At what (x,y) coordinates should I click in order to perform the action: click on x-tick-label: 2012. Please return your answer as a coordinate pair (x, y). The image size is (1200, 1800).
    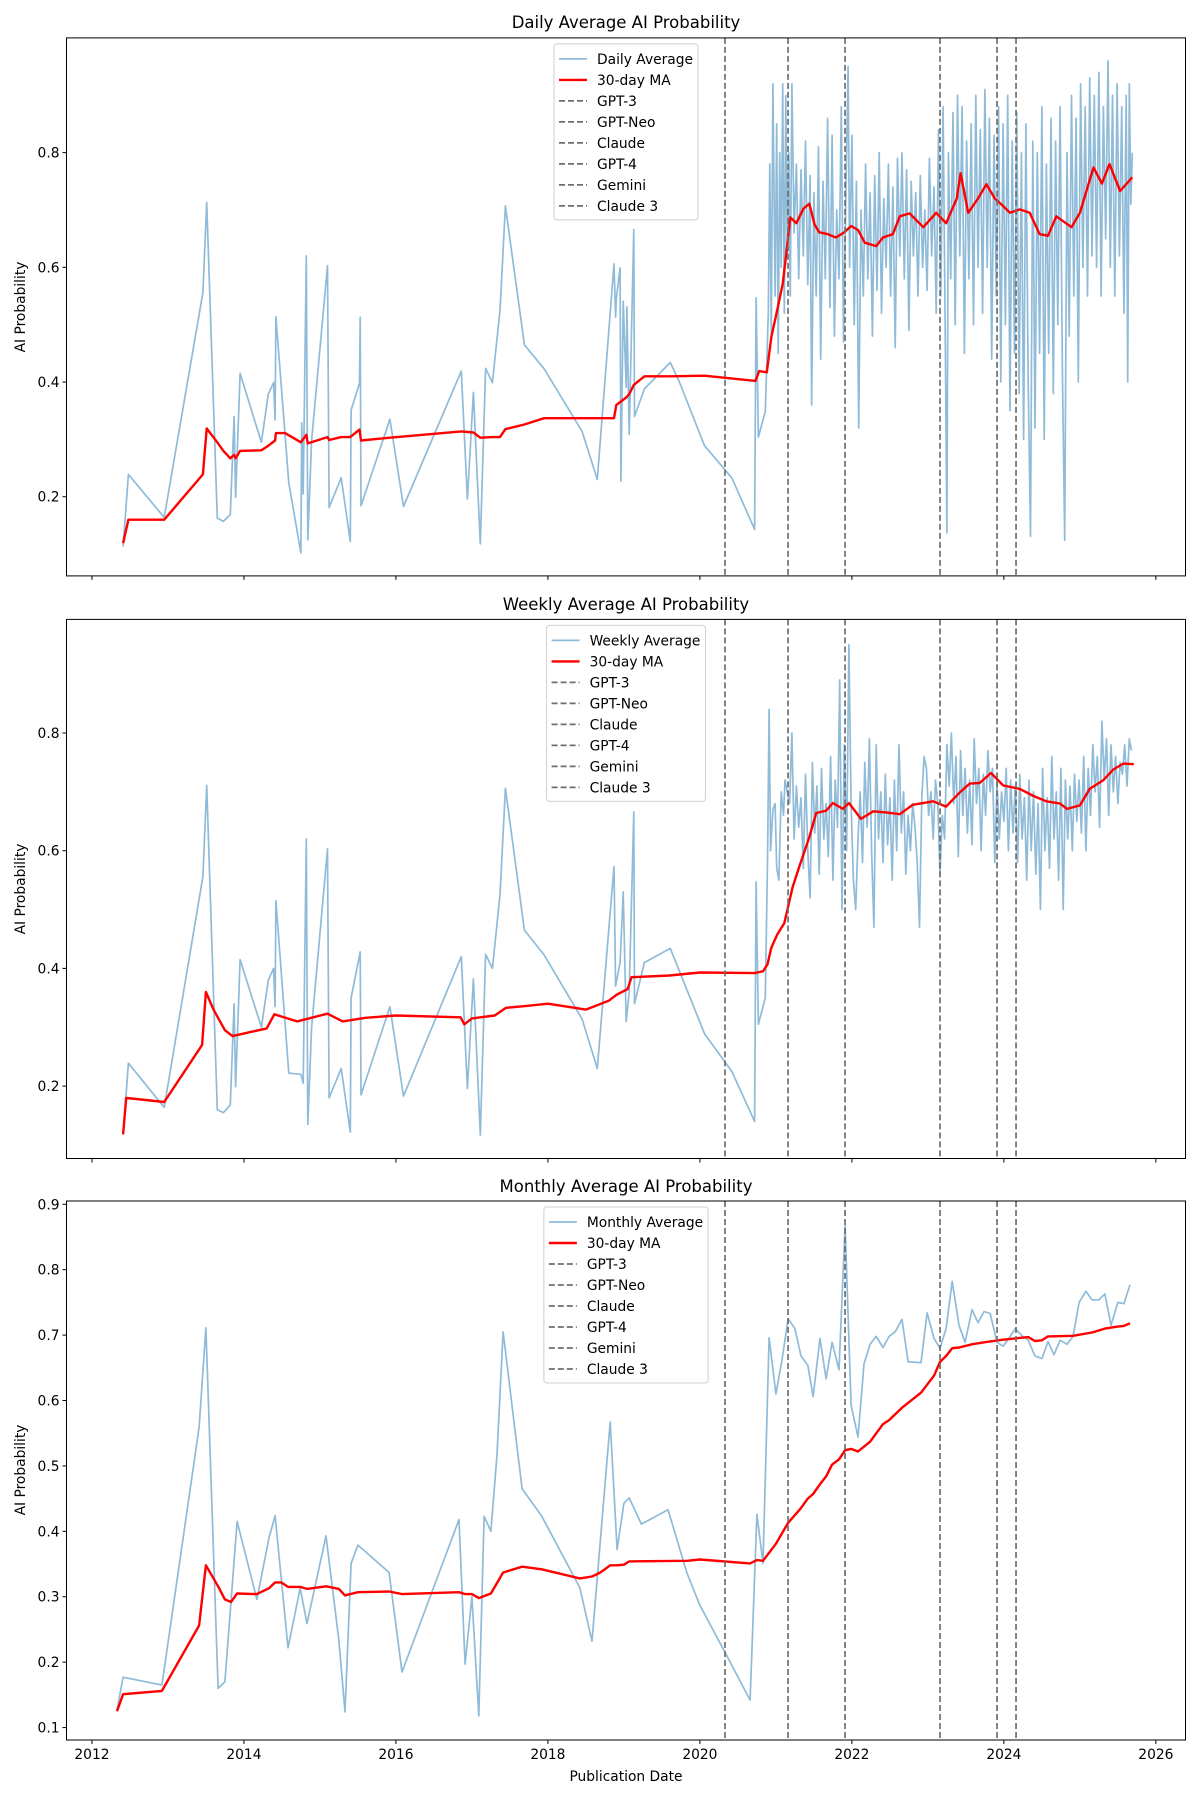
    Looking at the image, I should click on (91, 1755).